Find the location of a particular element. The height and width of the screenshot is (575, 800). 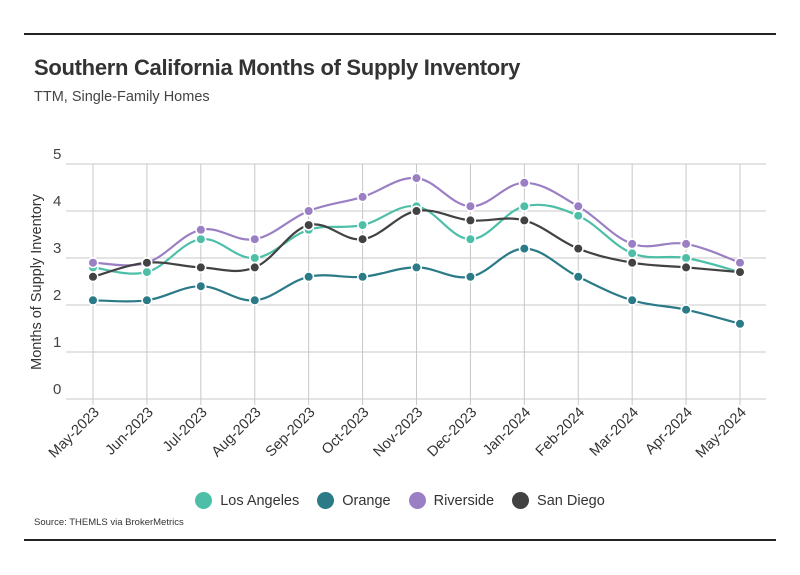

legend-label: Orange is located at coordinates (366, 500).